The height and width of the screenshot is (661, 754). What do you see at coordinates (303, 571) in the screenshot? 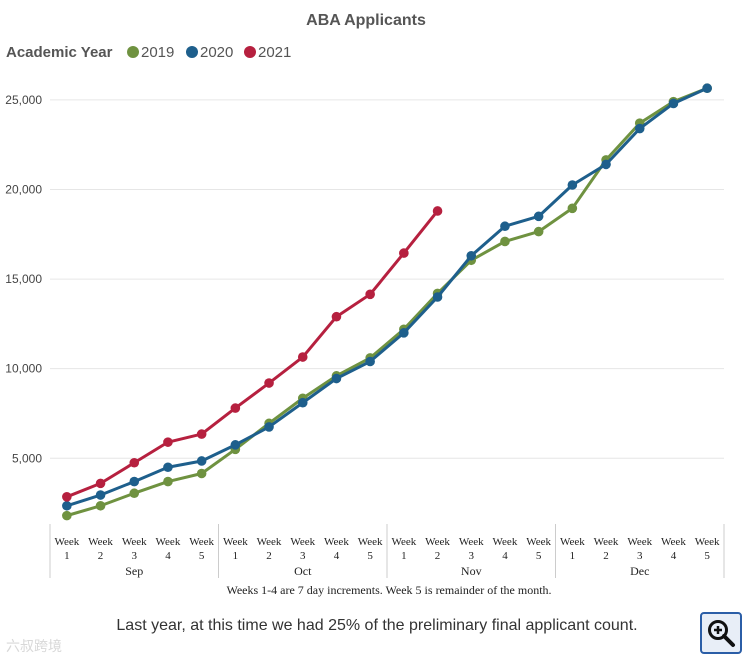
I see `month-label-oct: Oct` at bounding box center [303, 571].